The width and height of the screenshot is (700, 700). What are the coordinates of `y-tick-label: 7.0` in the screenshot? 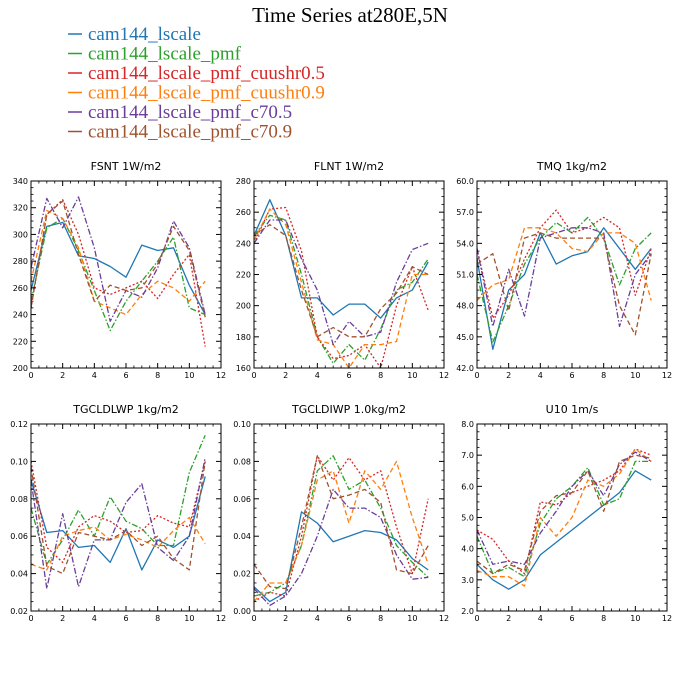 It's located at (467, 455).